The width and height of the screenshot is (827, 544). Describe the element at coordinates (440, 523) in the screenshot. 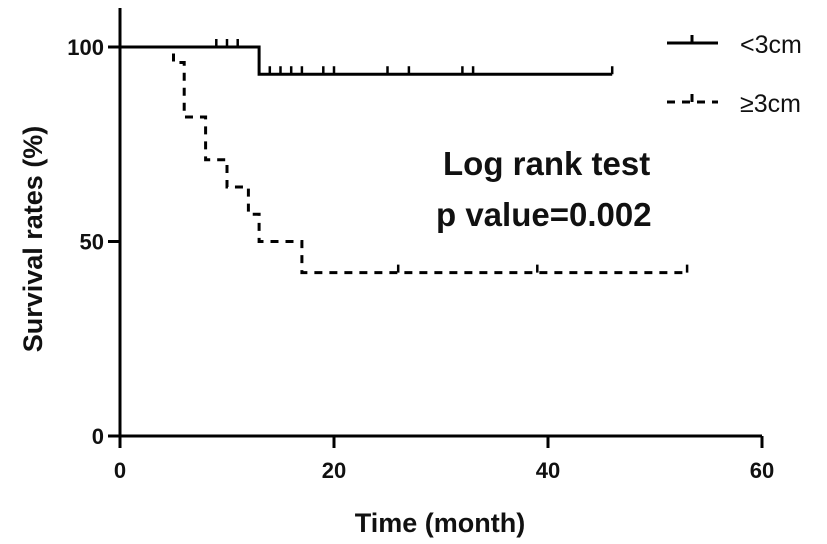

I see `x-axis-title: Time (month)` at that location.